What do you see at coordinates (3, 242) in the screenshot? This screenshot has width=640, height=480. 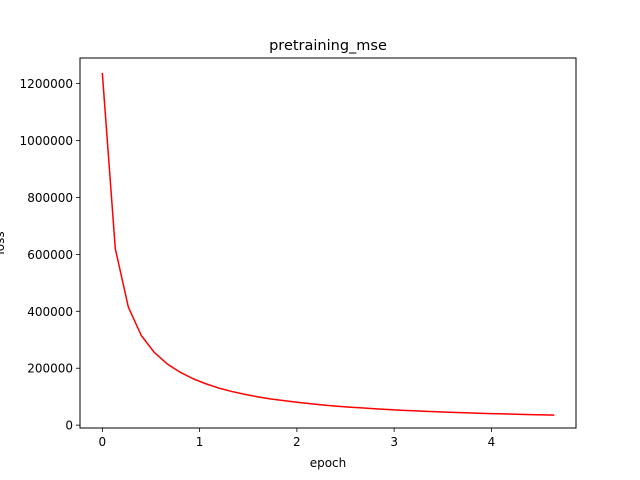 I see `y-axis-label: loss` at bounding box center [3, 242].